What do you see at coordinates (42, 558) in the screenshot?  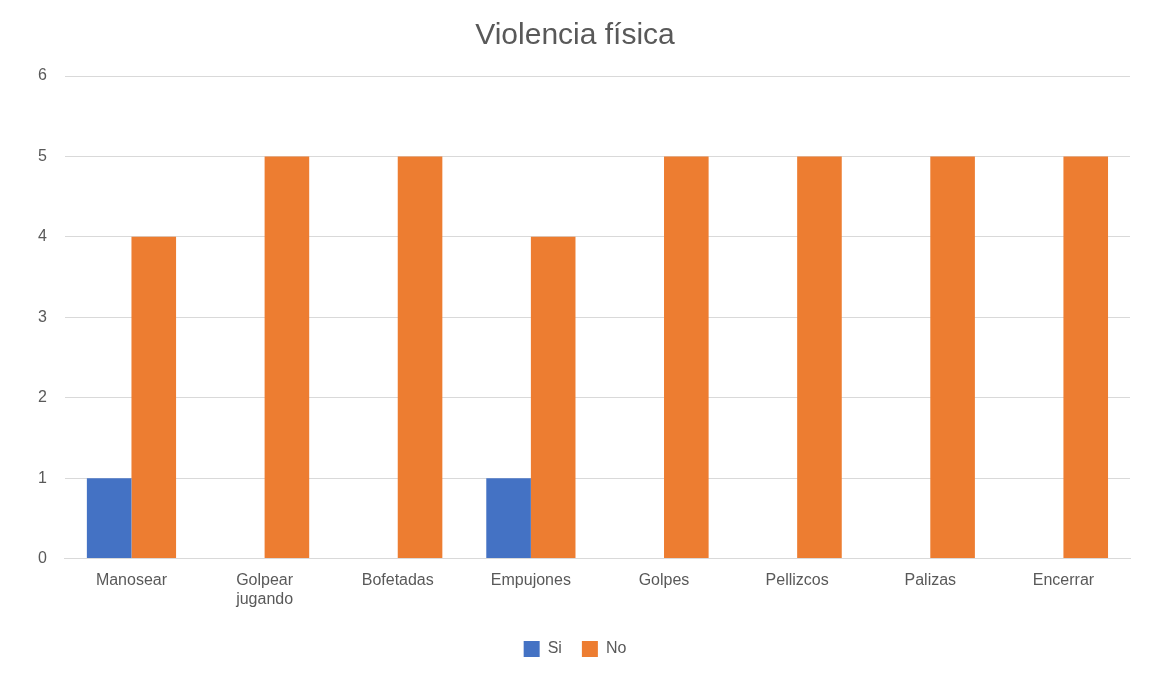 I see `y-tick-label: 0` at bounding box center [42, 558].